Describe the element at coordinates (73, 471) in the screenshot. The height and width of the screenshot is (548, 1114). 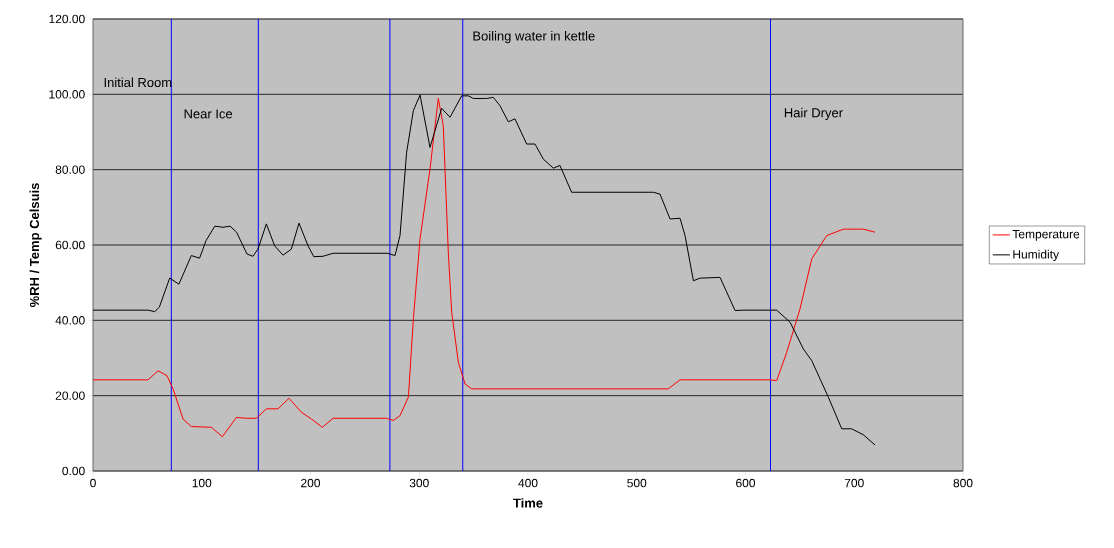
I see `y-tick-label: 0.00` at that location.